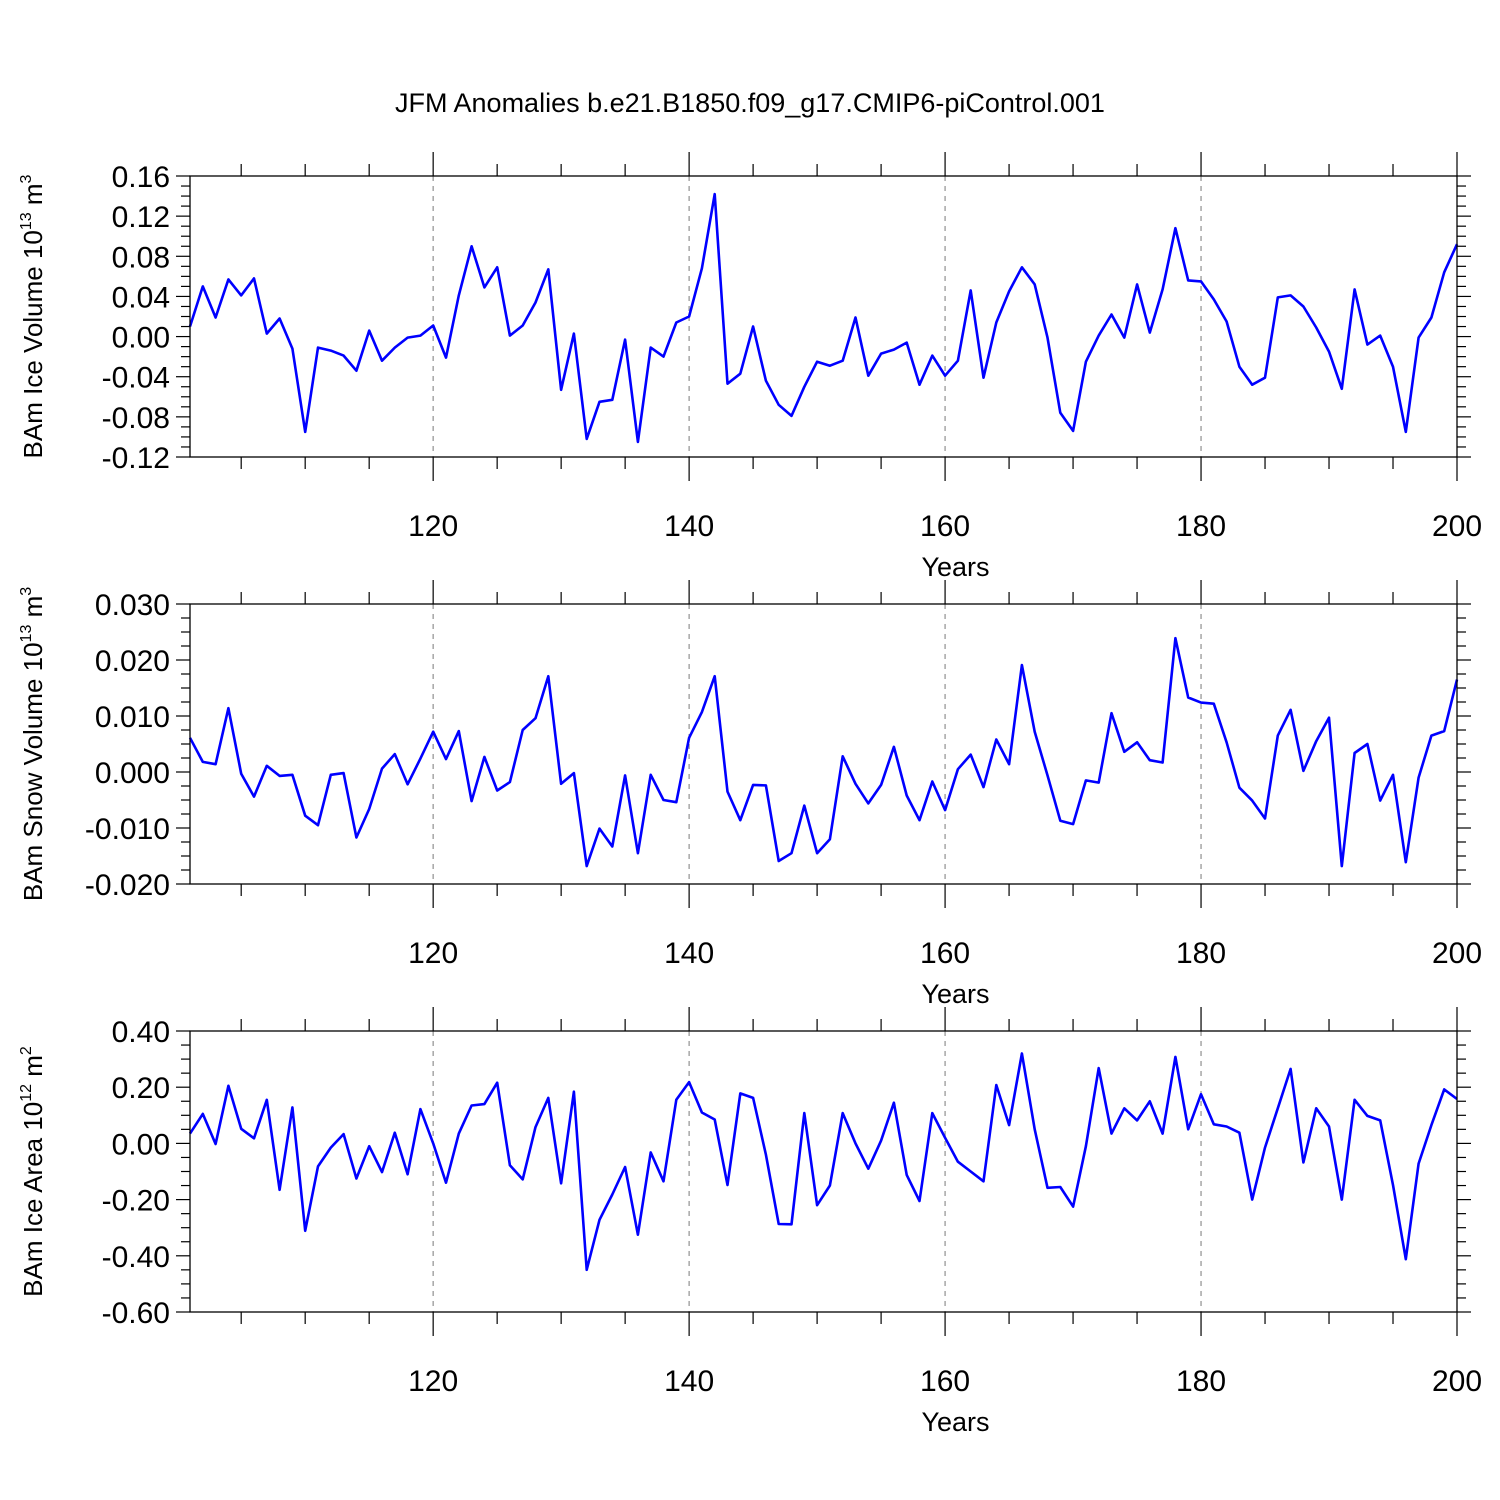 This screenshot has height=1500, width=1500. Describe the element at coordinates (141, 257) in the screenshot. I see `y-tick-label: 0.08` at that location.